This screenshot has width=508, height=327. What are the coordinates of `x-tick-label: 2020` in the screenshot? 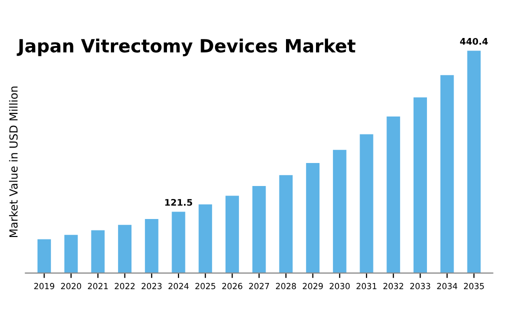 It's located at (71, 286).